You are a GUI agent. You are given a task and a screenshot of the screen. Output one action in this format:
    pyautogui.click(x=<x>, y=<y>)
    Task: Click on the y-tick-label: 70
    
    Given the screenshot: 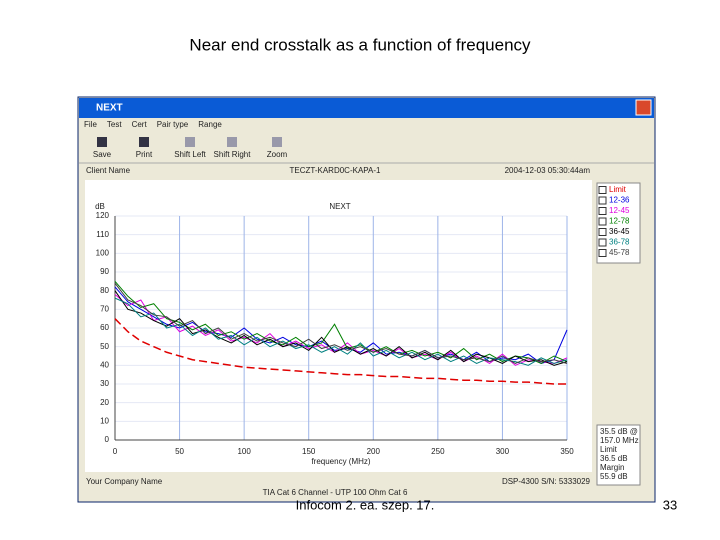 What is the action you would take?
    pyautogui.click(x=104, y=308)
    